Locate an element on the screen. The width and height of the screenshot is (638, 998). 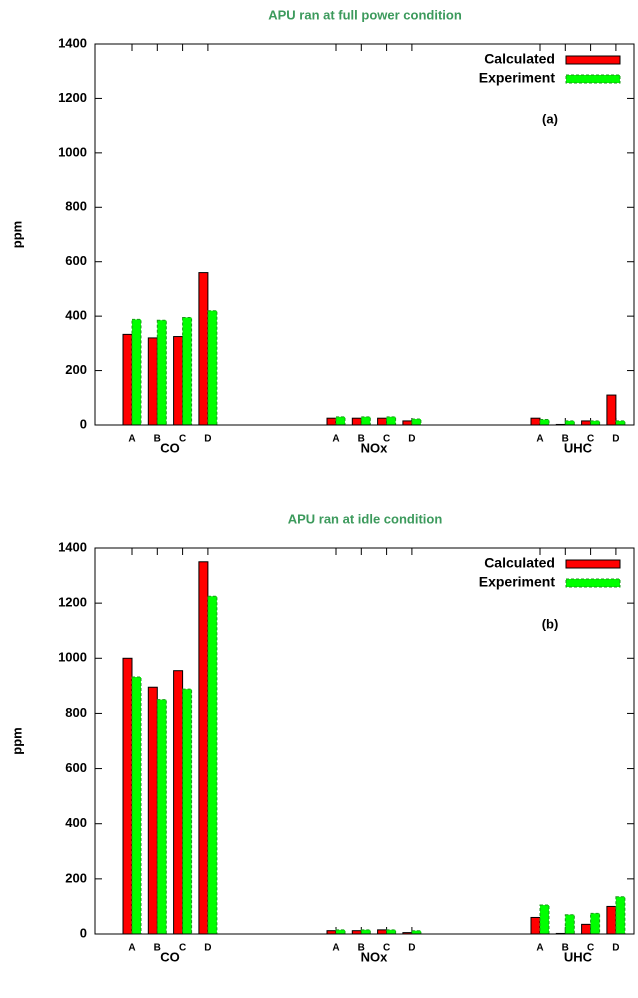
chart-title: APU ran at full power condition is located at coordinates (365, 14).